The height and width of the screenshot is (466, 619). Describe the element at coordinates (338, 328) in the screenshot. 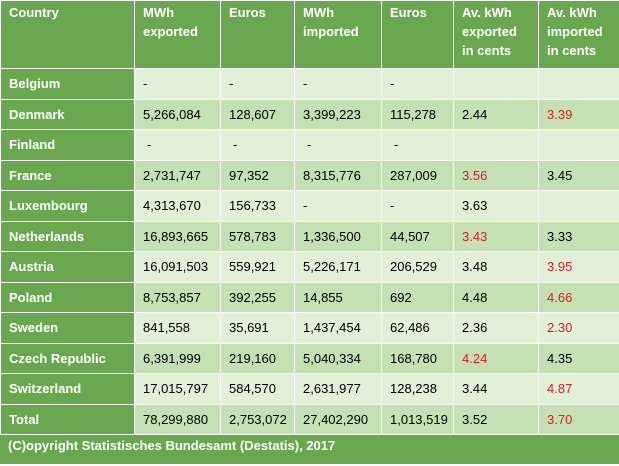

I see `mwh-imported-cell: 1,437,454` at that location.